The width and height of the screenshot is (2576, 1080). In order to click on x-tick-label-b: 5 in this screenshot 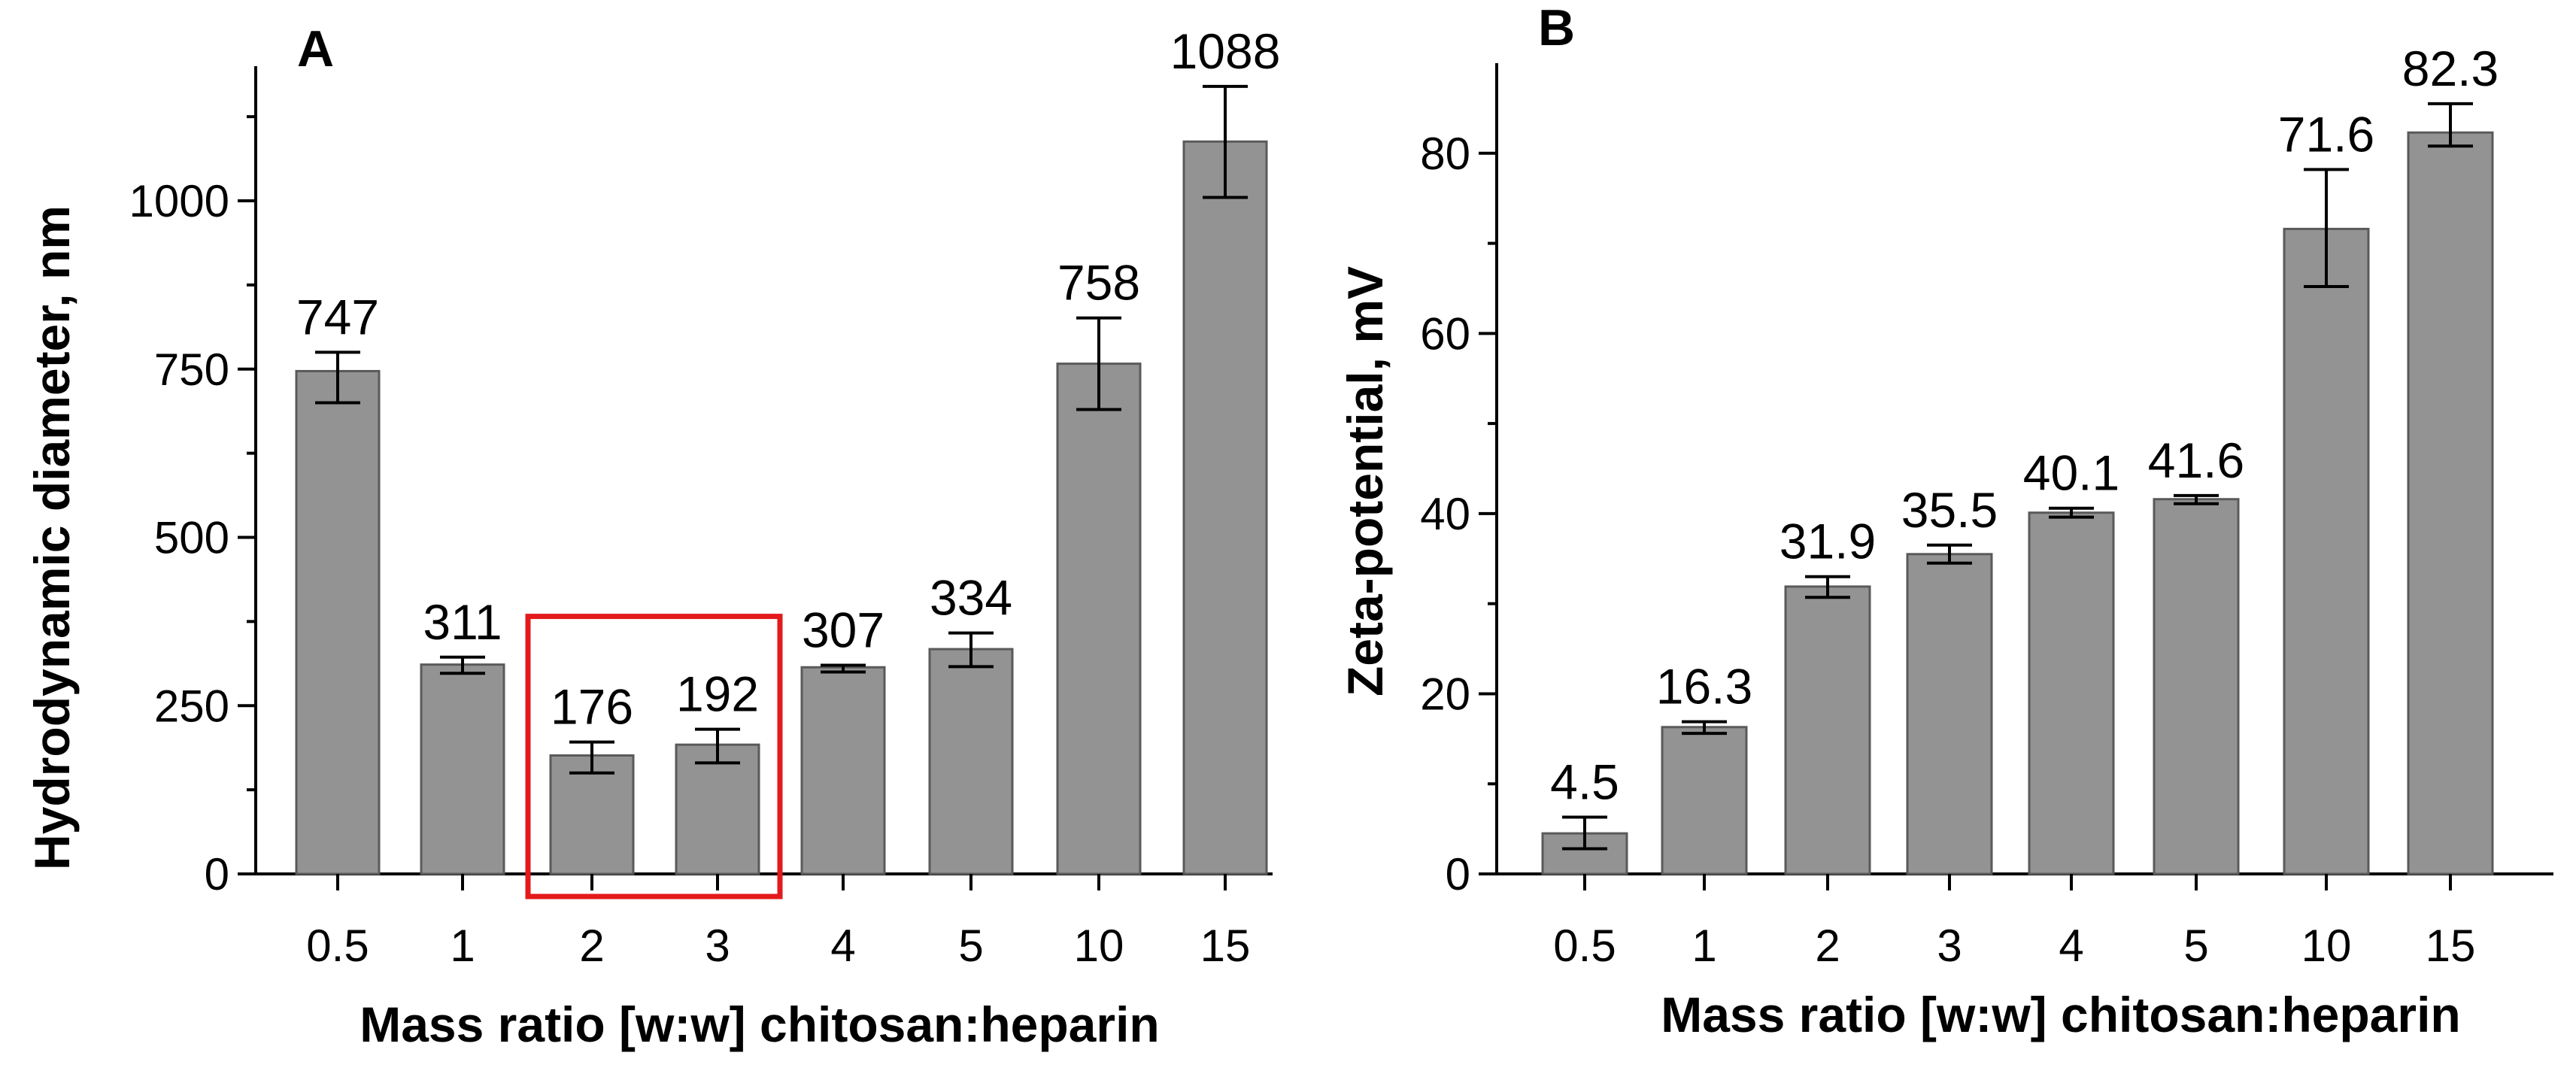, I will do `click(2195, 946)`.